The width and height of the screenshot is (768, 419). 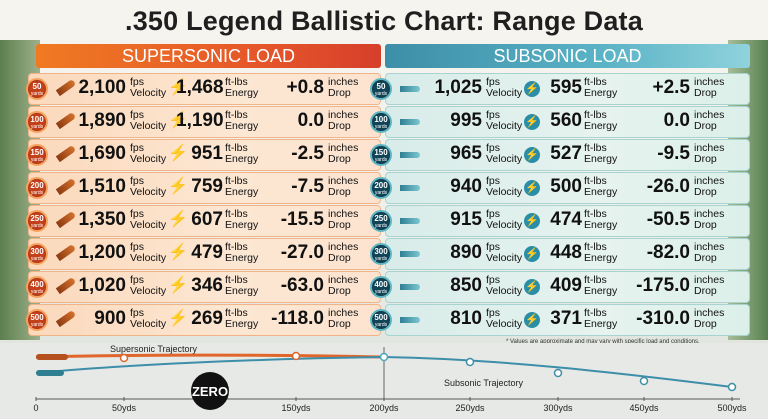 I want to click on trajectory-point, so click(x=732, y=387).